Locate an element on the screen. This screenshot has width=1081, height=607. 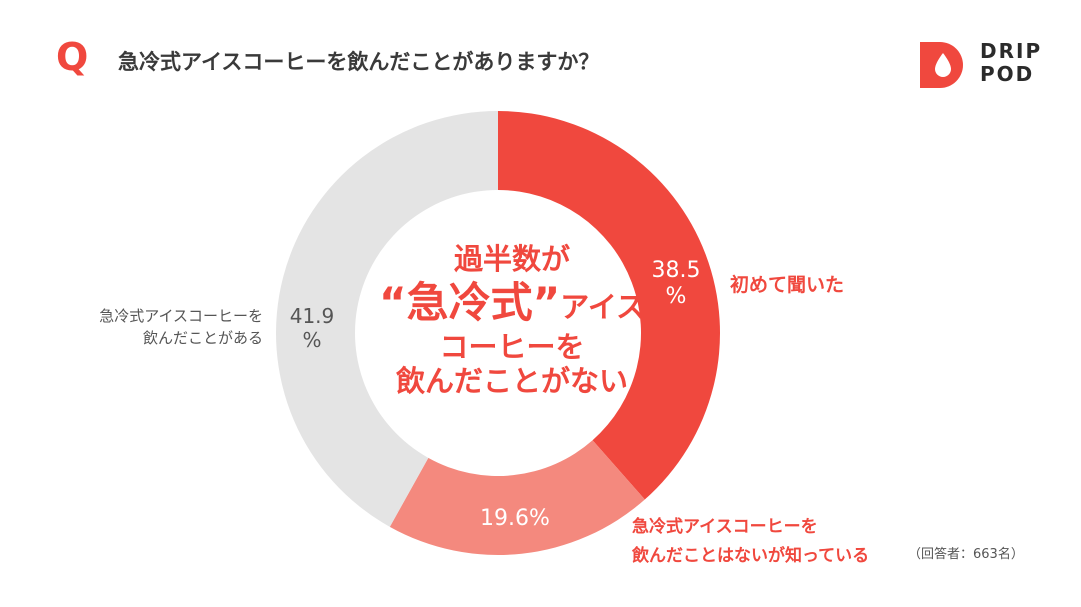
center-line-2: “急冷式”アイス is located at coordinates (512, 303).